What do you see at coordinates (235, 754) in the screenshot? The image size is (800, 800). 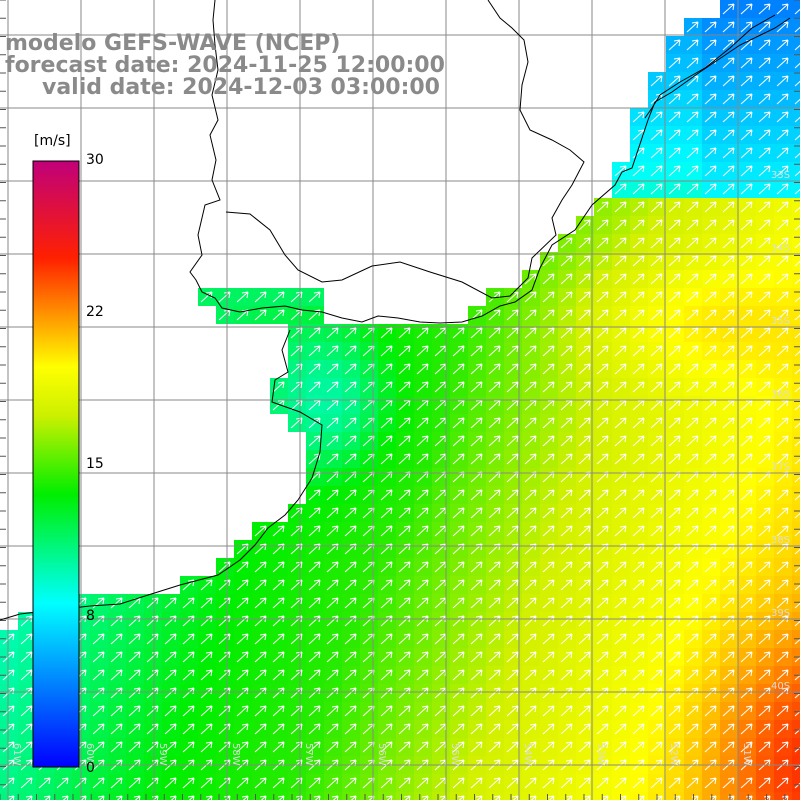 I see `longitude-label: 58W` at bounding box center [235, 754].